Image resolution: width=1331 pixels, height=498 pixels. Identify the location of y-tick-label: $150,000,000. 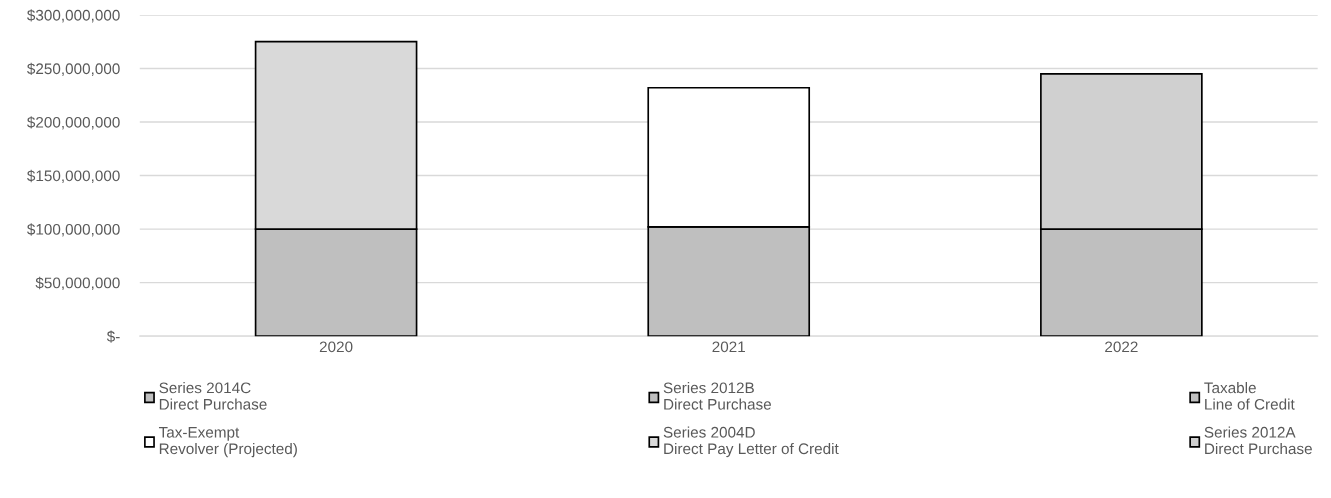
(73, 176).